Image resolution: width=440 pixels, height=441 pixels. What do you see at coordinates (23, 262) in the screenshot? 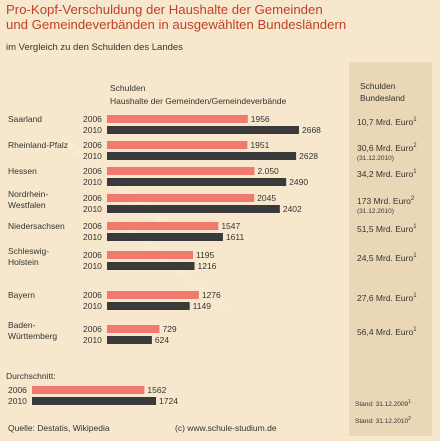
I see `row-label-5-1: Holstein` at bounding box center [23, 262].